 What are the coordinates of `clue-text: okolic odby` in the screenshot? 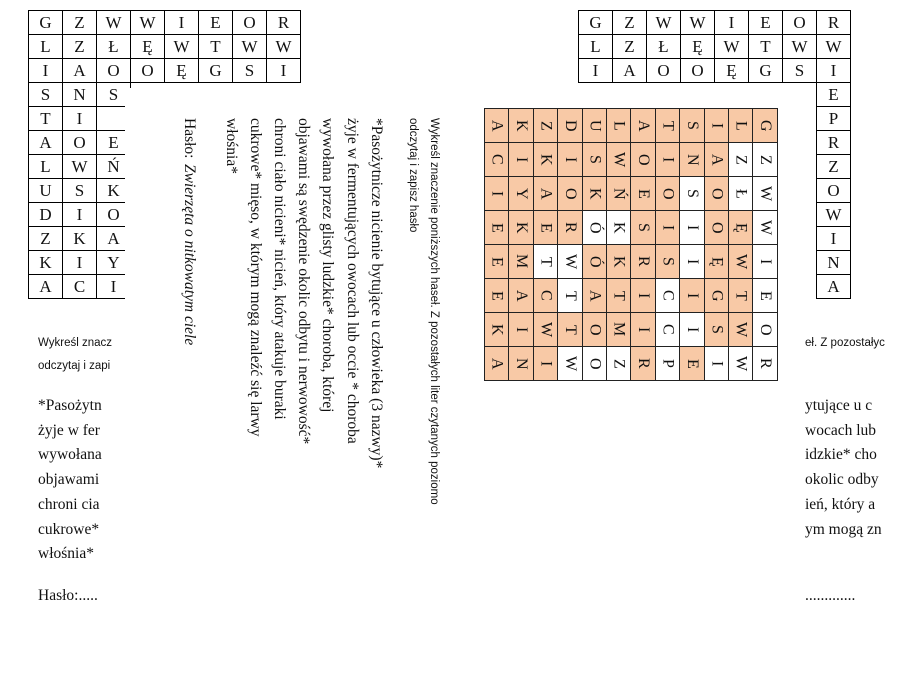 It's located at (842, 480).